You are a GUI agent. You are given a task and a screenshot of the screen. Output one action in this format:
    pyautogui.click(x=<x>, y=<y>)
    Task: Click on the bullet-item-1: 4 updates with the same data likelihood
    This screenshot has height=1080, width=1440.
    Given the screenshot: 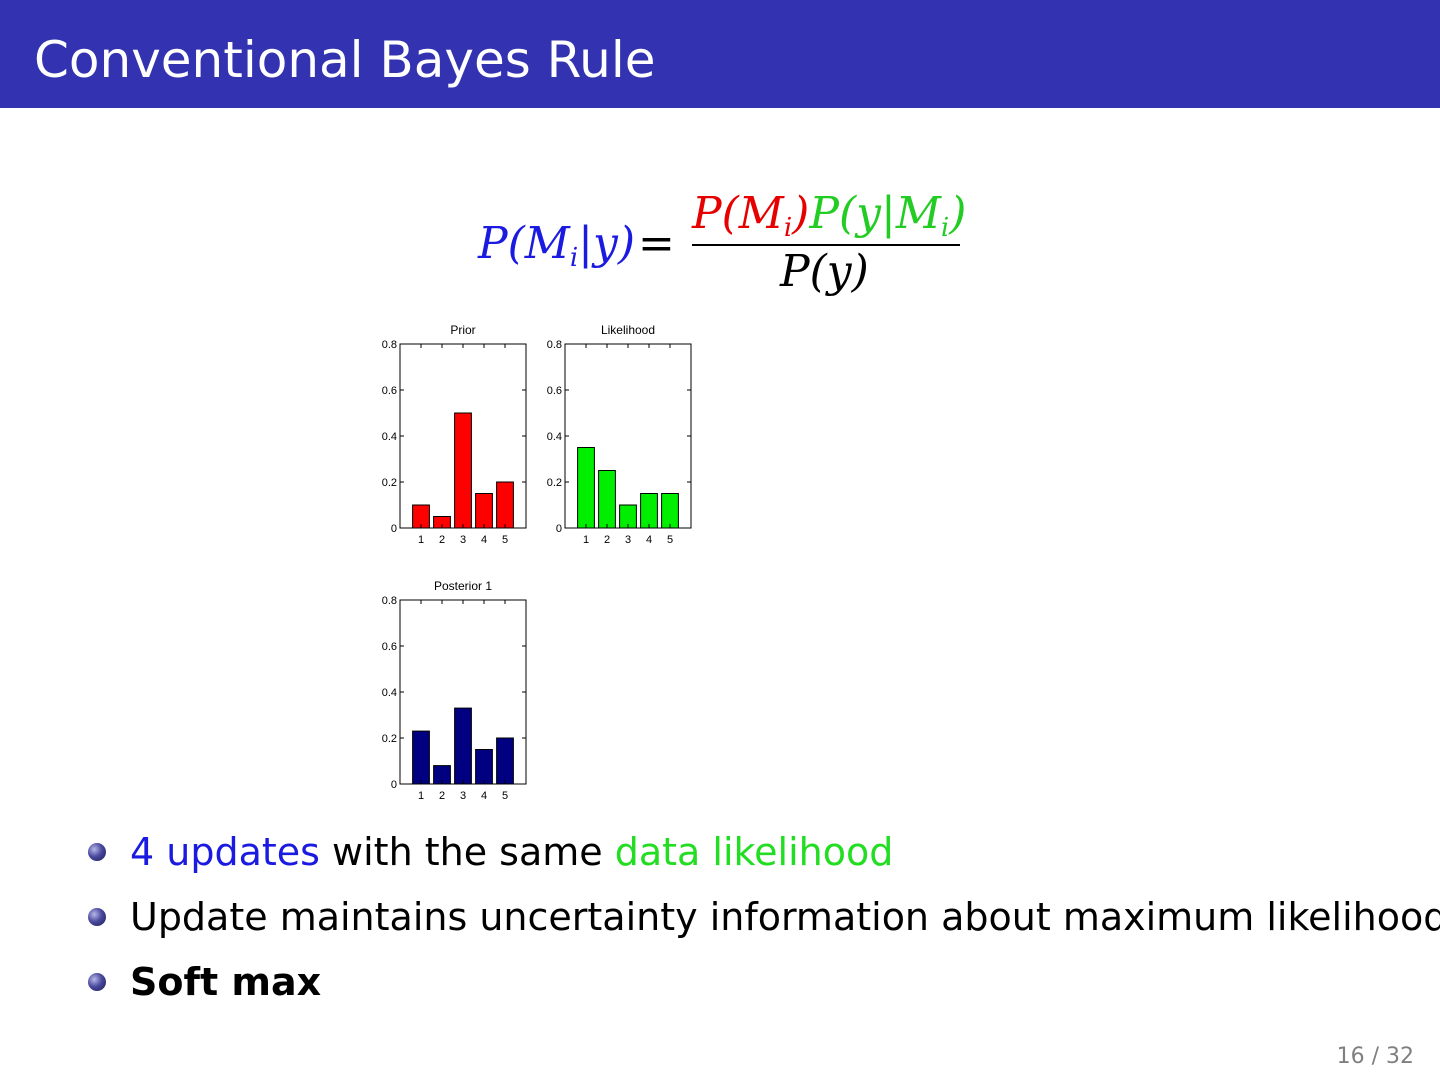 What is the action you would take?
    pyautogui.click(x=758, y=858)
    